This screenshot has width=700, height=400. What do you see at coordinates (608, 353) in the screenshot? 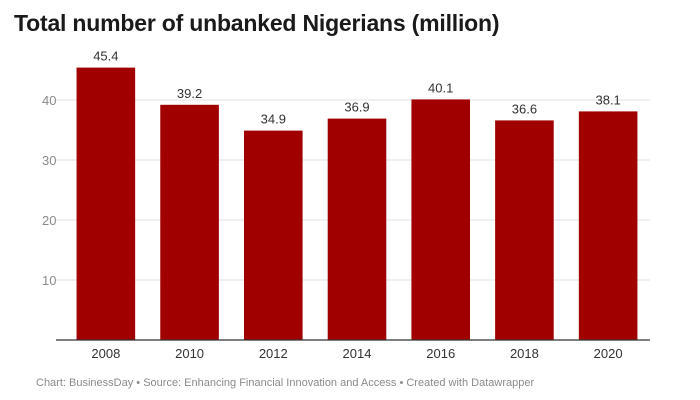
I see `x-tick-label: 2020` at bounding box center [608, 353].